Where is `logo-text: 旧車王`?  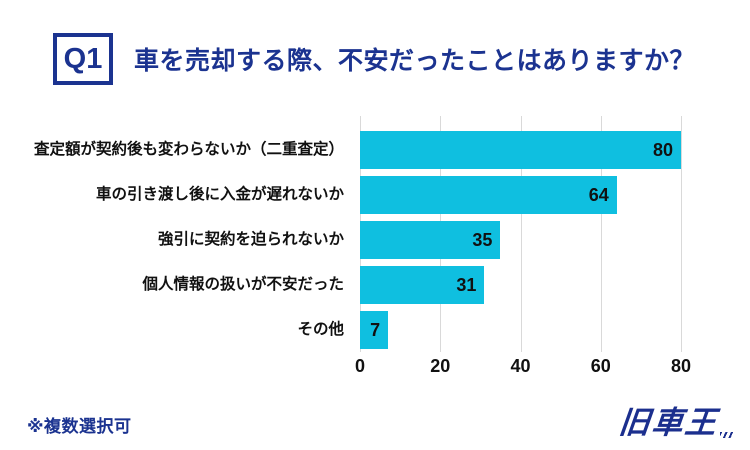
logo-text: 旧車王 is located at coordinates (668, 422).